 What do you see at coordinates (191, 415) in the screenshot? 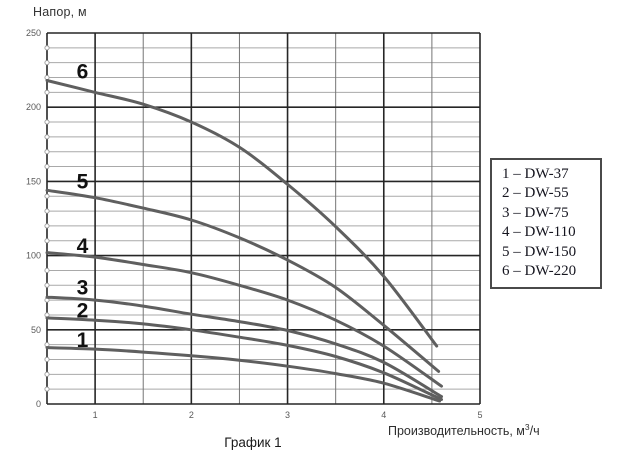
I see `x-tick-label: 2` at bounding box center [191, 415].